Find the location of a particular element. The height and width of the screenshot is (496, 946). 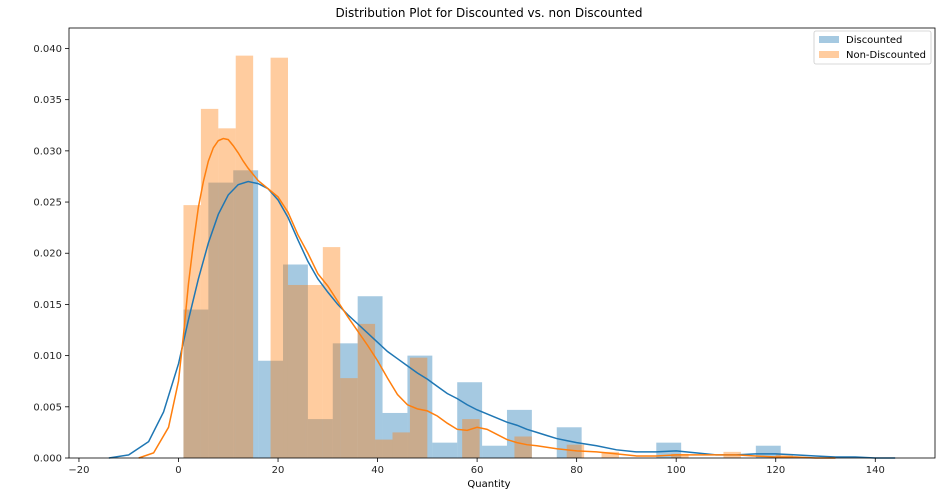

x-tick-label: 120 is located at coordinates (775, 470).